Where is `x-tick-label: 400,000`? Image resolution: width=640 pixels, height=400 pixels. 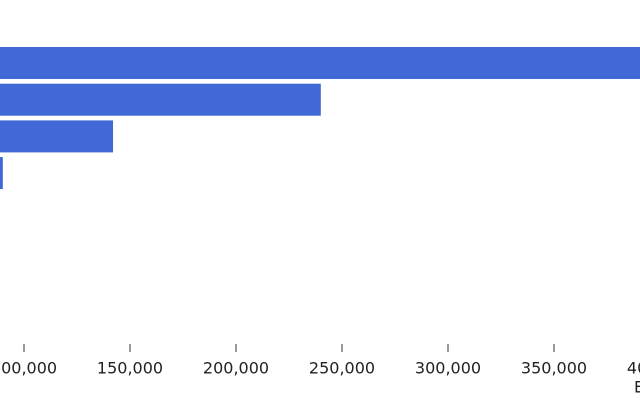
x-tick-label: 400,000 is located at coordinates (633, 368).